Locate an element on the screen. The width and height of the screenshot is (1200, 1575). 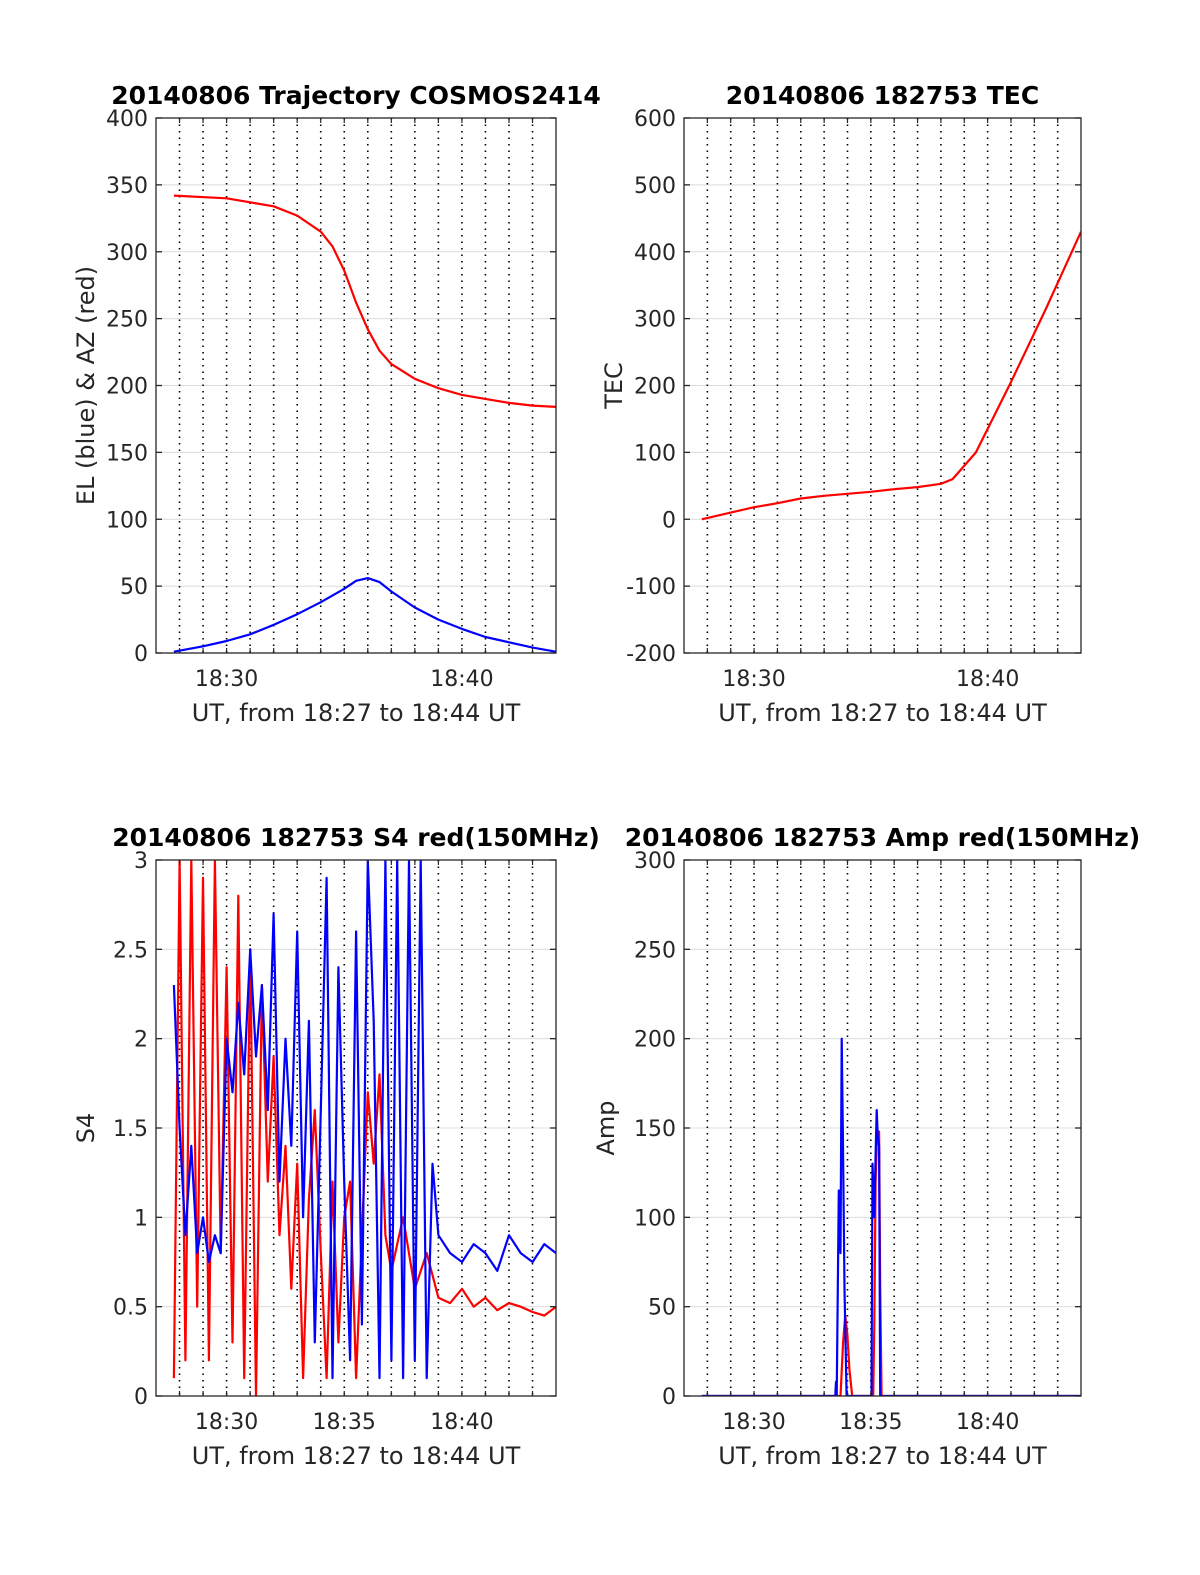
y-tick-label: -100 is located at coordinates (651, 587).